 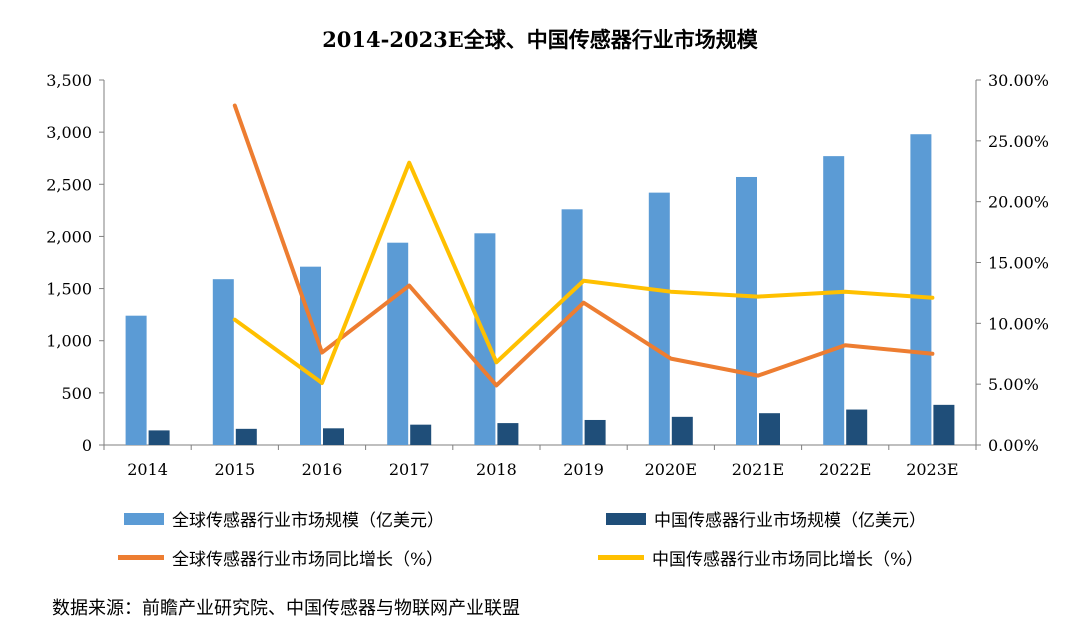 I want to click on legend-swatch-global-size, so click(x=144, y=518).